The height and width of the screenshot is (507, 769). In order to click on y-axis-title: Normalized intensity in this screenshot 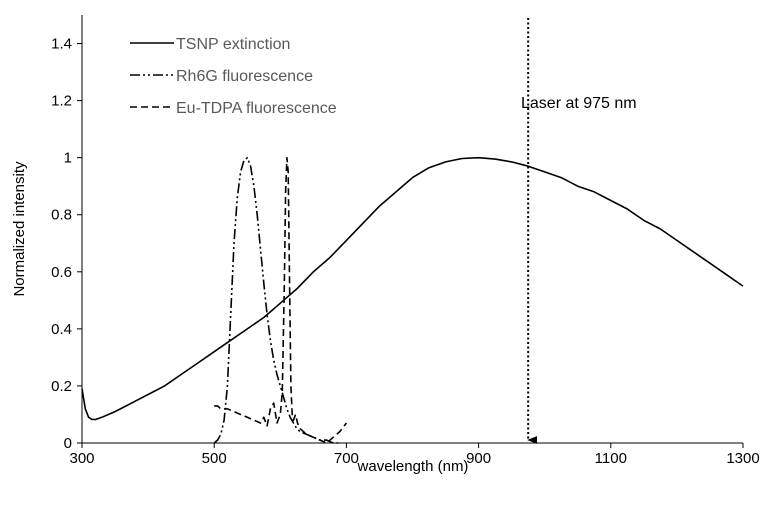, I will do `click(19, 229)`.